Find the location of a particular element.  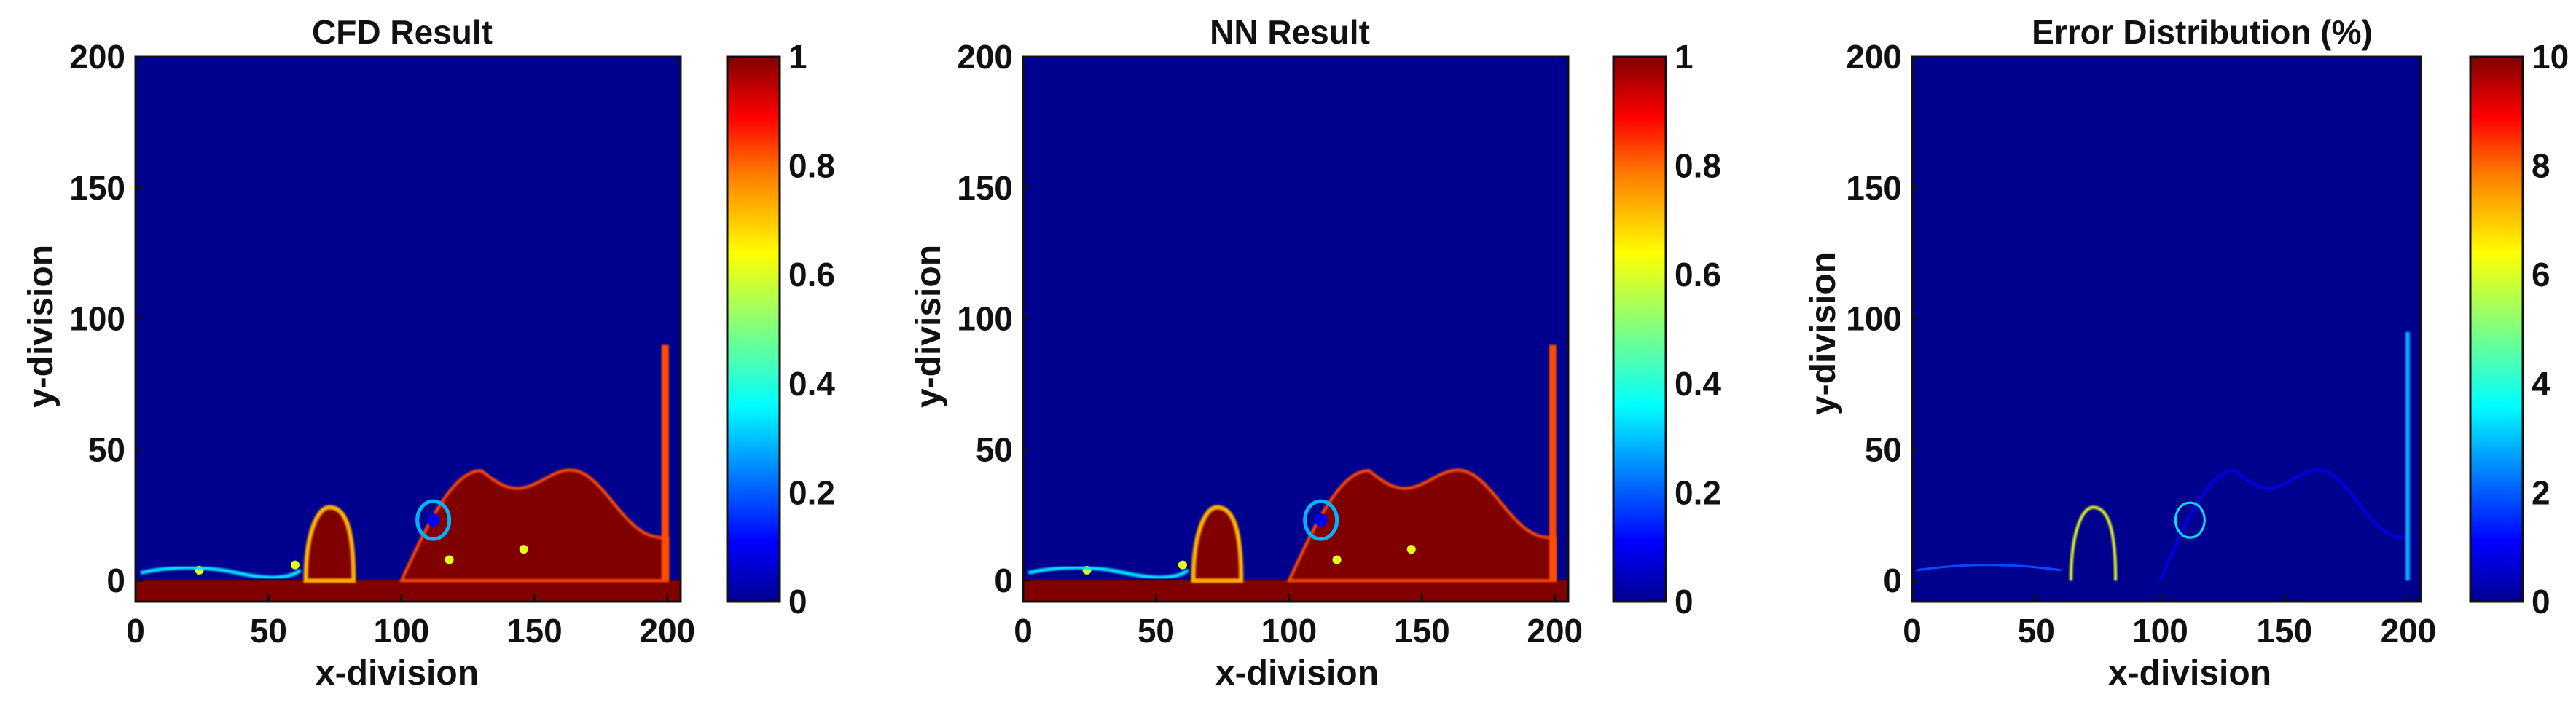

colorbar-tick-label: 4 is located at coordinates (2541, 384).